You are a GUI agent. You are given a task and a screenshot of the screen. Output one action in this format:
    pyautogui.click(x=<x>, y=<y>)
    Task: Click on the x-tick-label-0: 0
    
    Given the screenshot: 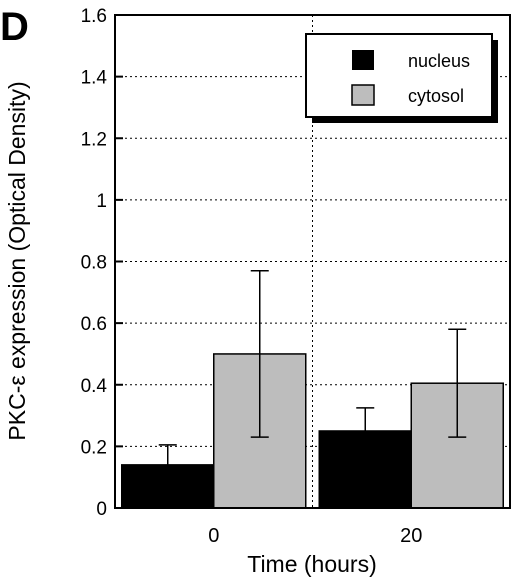 What is the action you would take?
    pyautogui.click(x=213, y=536)
    